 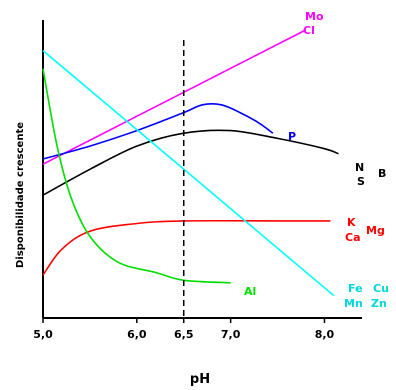 What do you see at coordinates (43, 334) in the screenshot?
I see `x-tick-label: 5,0` at bounding box center [43, 334].